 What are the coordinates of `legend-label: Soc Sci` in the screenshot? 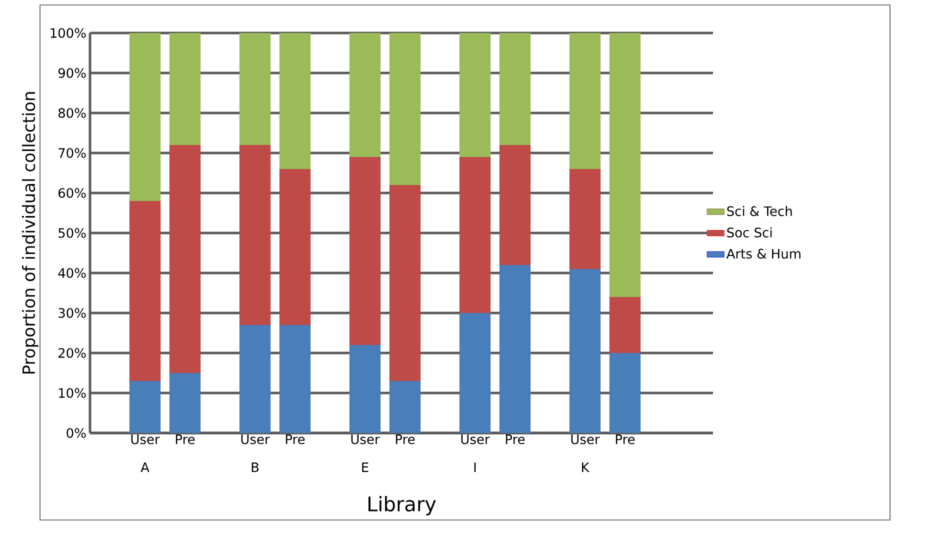 It's located at (749, 232).